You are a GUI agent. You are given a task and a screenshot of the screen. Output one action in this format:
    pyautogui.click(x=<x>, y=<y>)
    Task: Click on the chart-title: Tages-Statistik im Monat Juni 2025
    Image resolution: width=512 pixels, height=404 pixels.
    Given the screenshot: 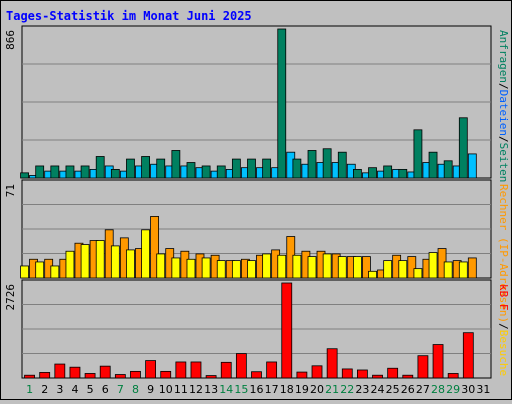 What is the action you would take?
    pyautogui.click(x=129, y=16)
    